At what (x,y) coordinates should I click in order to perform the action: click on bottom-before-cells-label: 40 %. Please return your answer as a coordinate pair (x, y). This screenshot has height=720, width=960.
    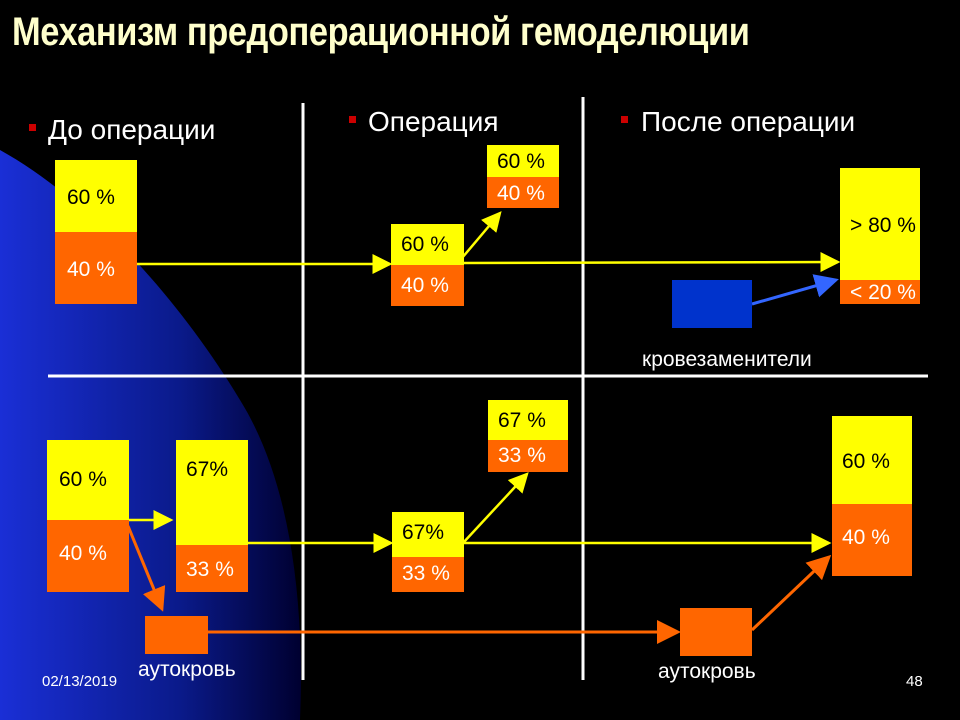
    Looking at the image, I should click on (83, 553).